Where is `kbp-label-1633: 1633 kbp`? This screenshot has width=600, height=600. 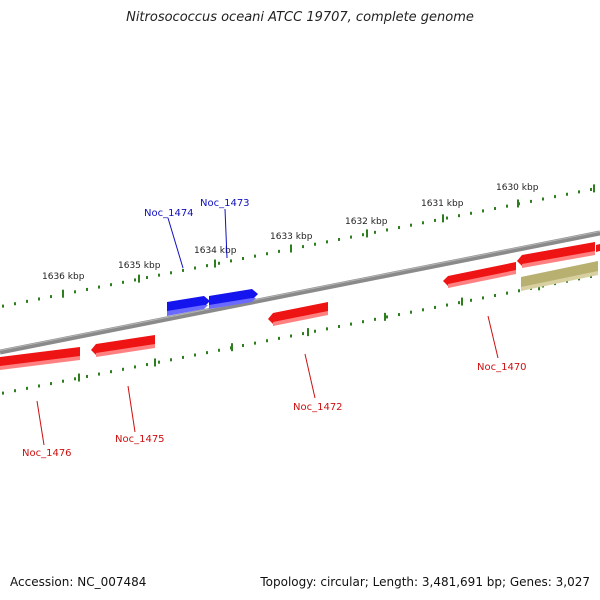
kbp-label-1633: 1633 kbp is located at coordinates (291, 237).